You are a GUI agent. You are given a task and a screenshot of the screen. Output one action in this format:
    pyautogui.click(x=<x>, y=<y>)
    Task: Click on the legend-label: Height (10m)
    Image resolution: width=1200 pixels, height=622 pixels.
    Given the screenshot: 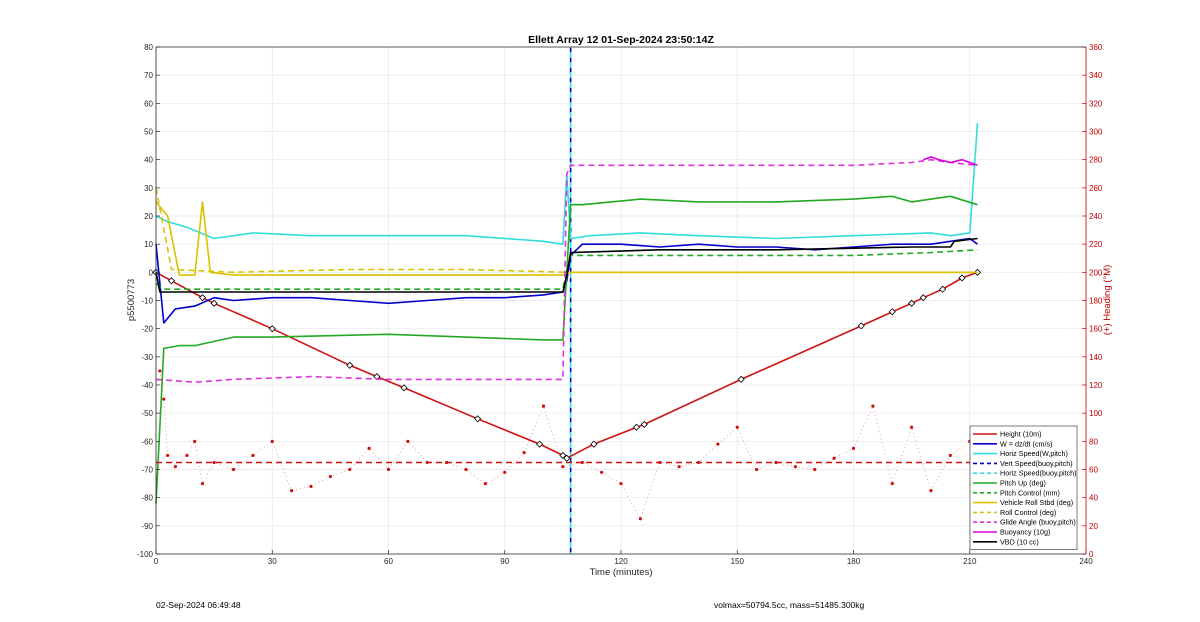 What is the action you would take?
    pyautogui.click(x=1021, y=434)
    